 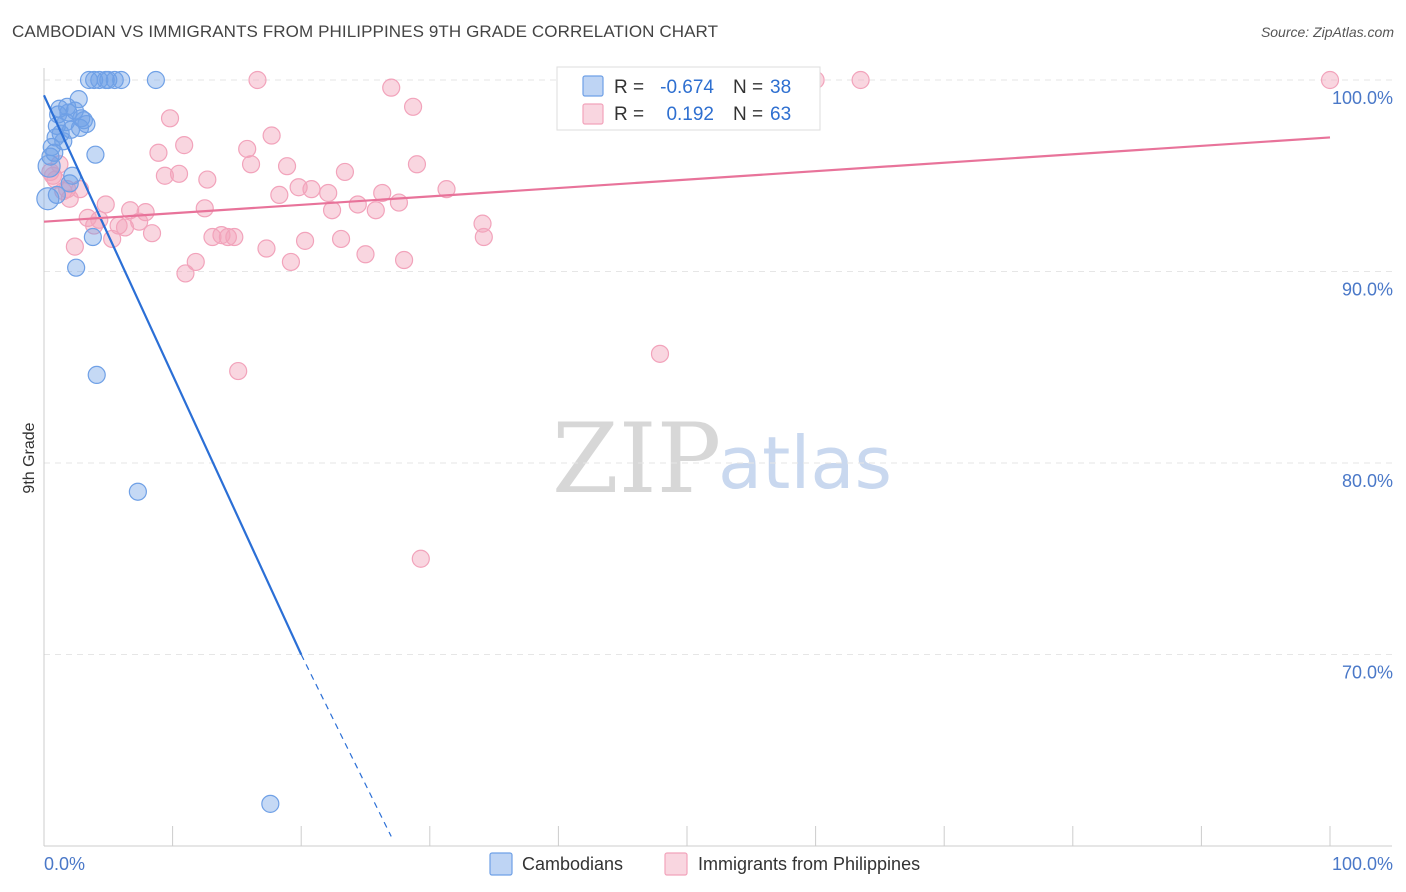 I want to click on bottom-legend-label-philippines: Immigrants from Philippines, so click(x=809, y=864).